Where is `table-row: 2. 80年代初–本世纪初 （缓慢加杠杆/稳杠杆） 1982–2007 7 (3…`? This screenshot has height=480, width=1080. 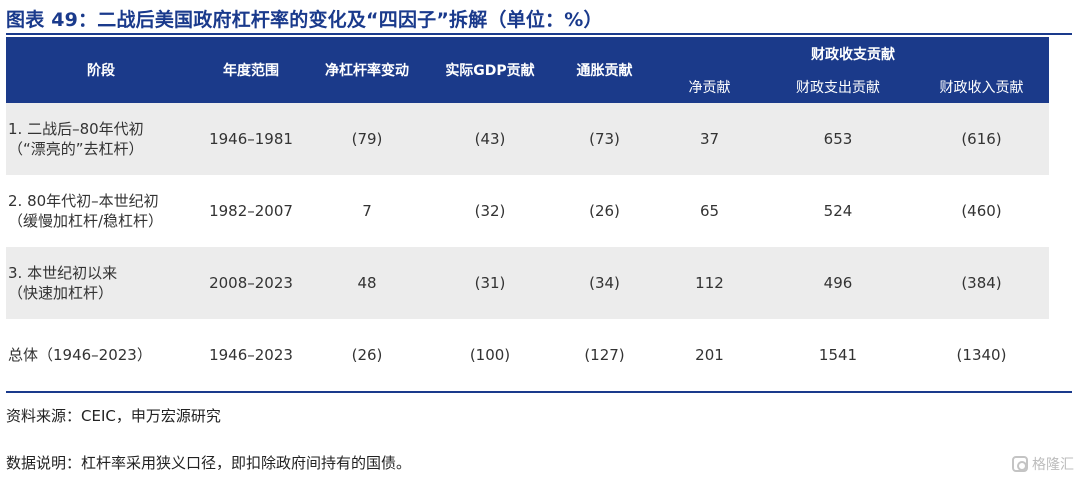 table-row: 2. 80年代初–本世纪初 （缓慢加杠杆/稳杠杆） 1982–2007 7 (3… is located at coordinates (527, 211).